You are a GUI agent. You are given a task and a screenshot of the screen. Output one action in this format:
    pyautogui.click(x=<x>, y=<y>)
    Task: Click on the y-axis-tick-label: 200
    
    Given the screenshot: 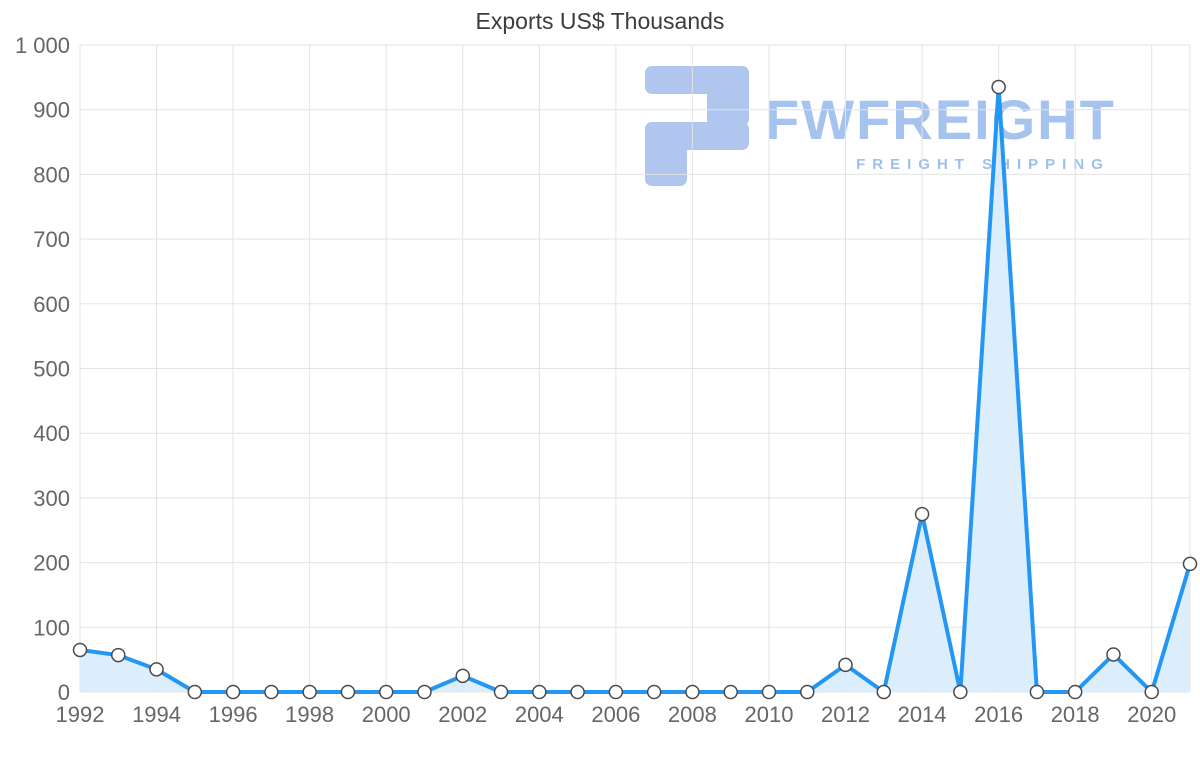 What is the action you would take?
    pyautogui.click(x=51, y=563)
    